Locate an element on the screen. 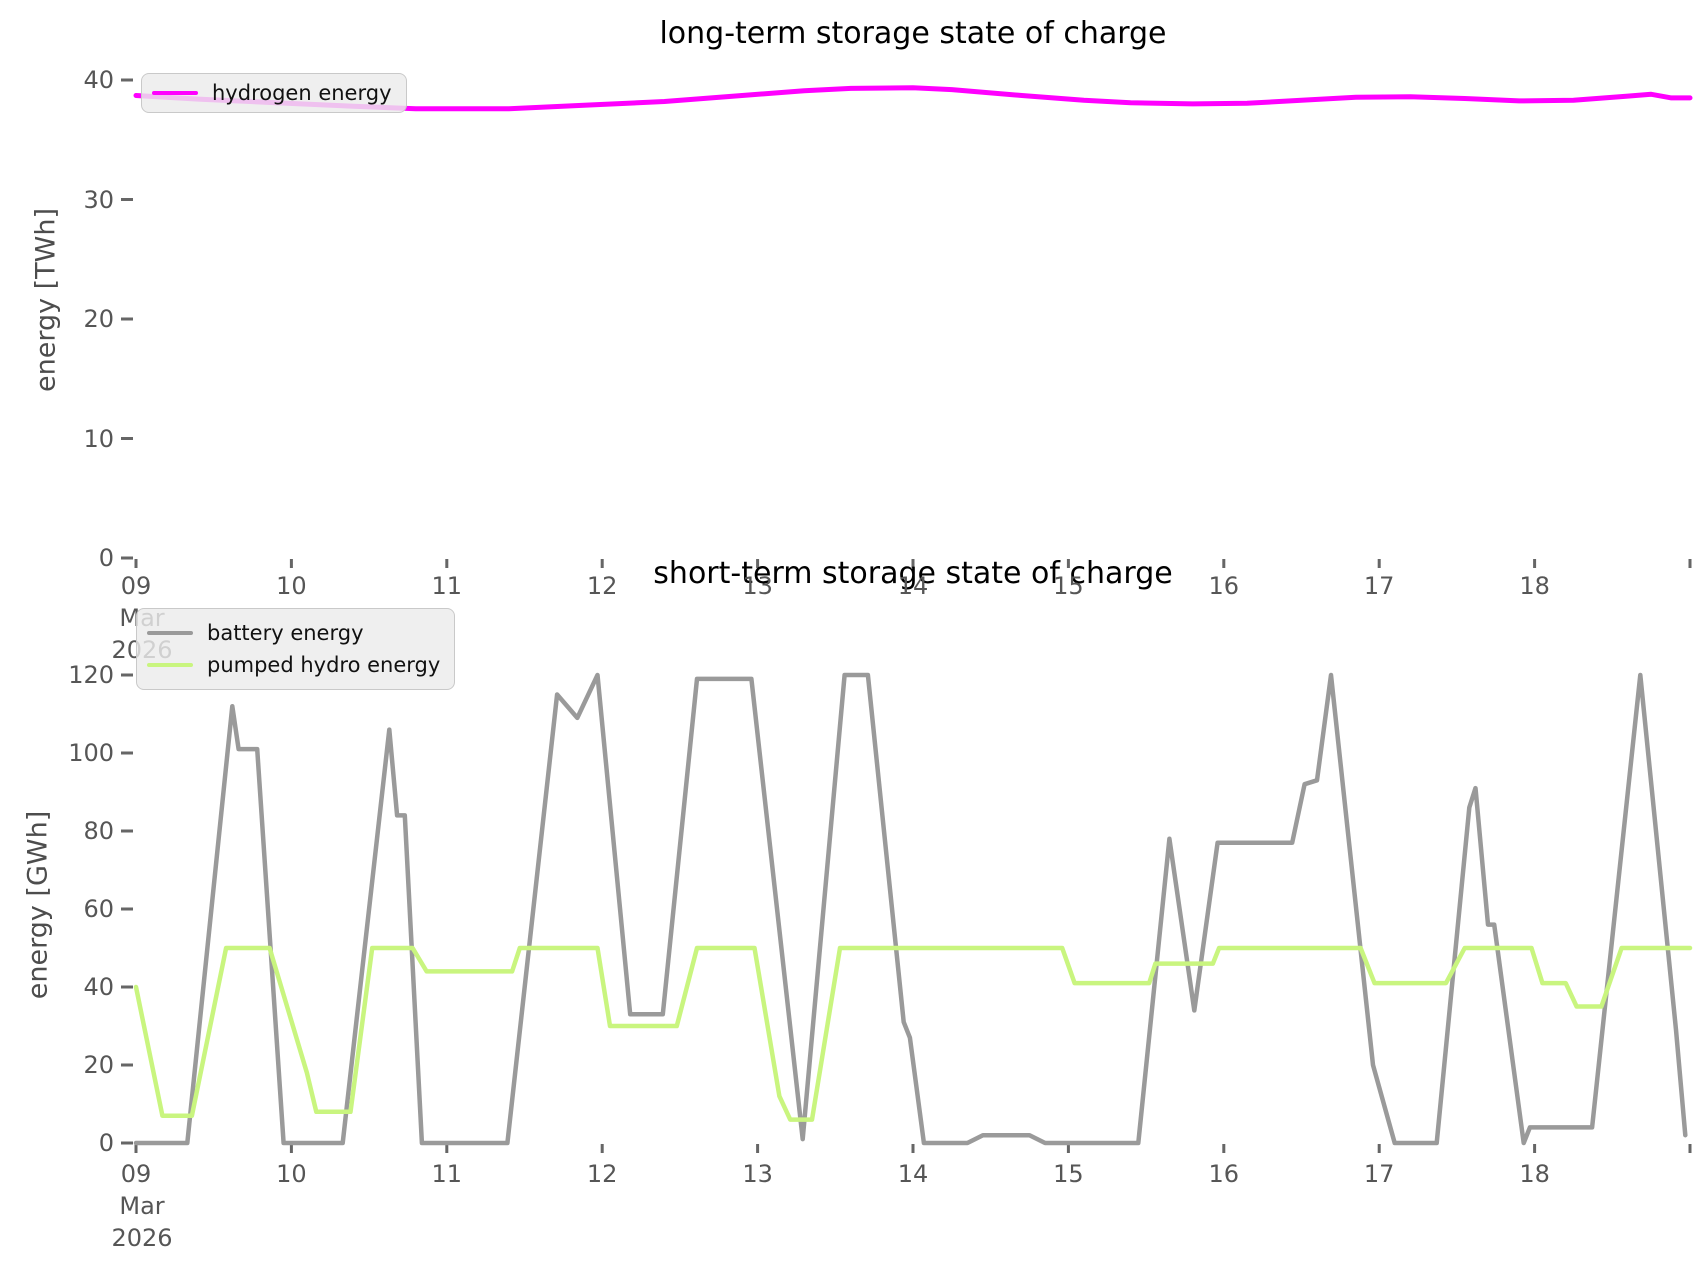  bottom-chart-ylabel: energy [GWh] is located at coordinates (38, 905).